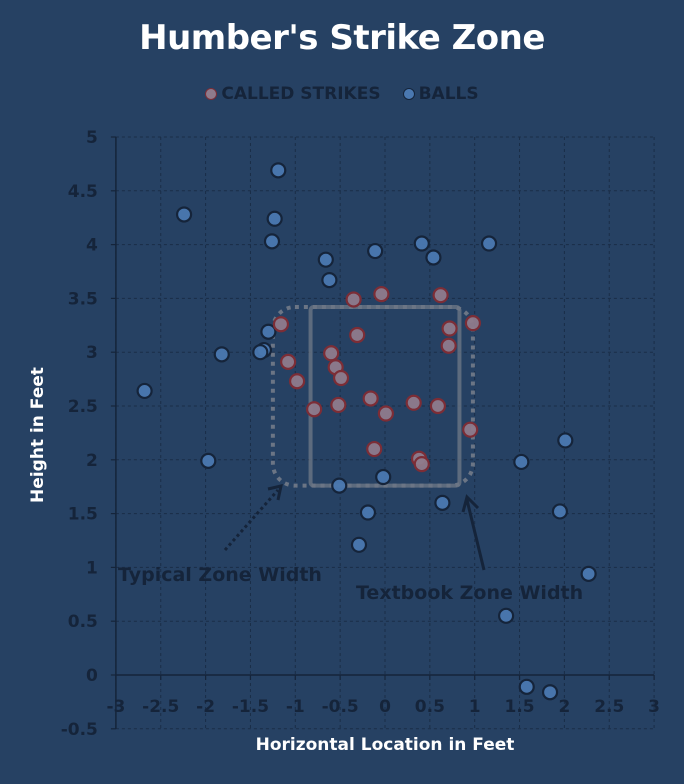  Describe the element at coordinates (83, 299) in the screenshot. I see `y-tick-label: 3.5` at that location.